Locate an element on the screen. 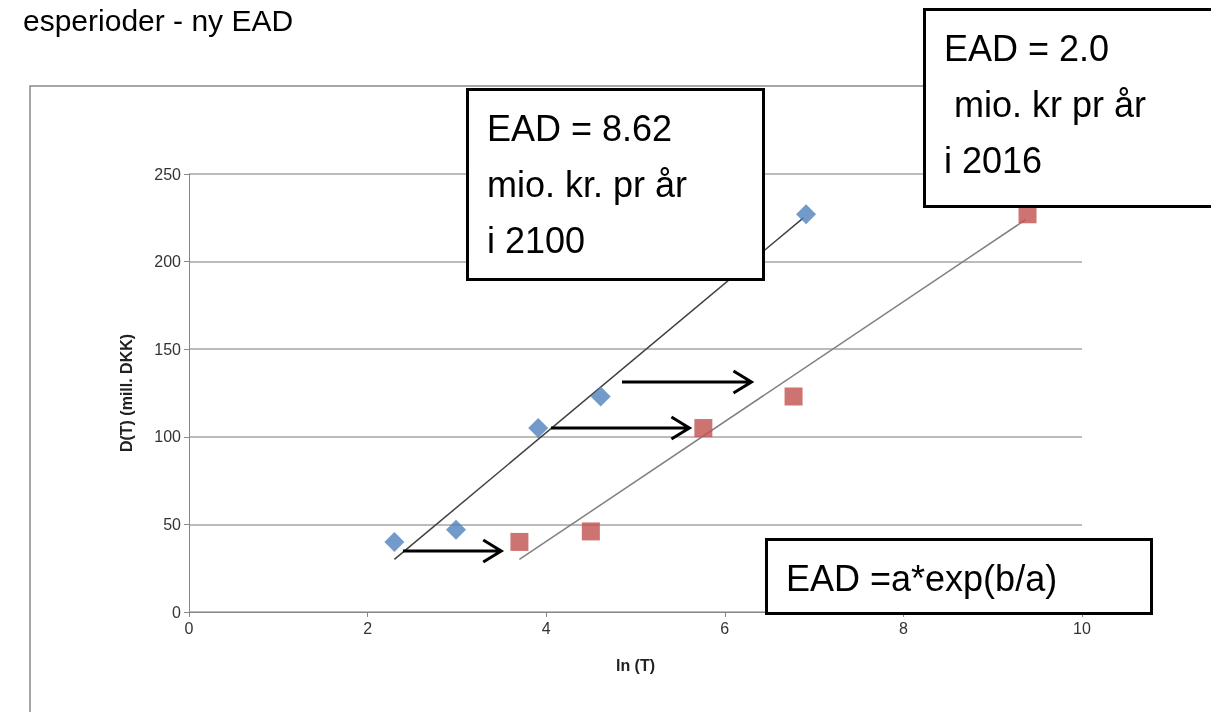  y-tick-label: 0 is located at coordinates (177, 612).